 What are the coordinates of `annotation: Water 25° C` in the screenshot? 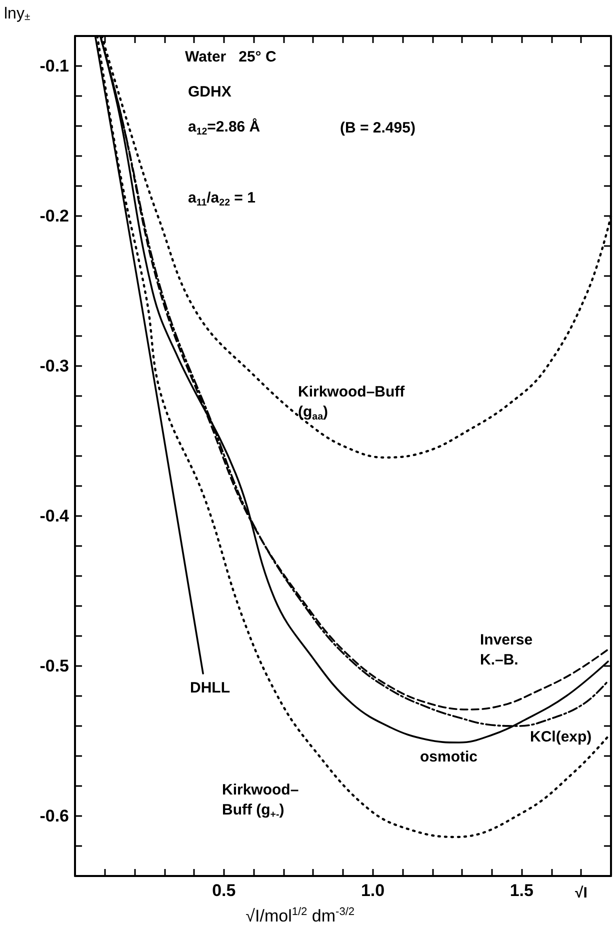 It's located at (230, 57).